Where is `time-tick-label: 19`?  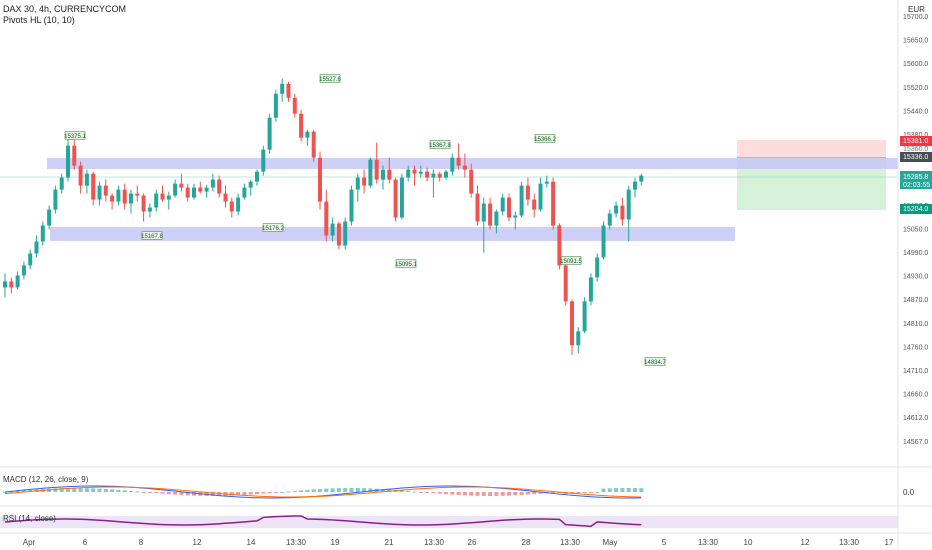
time-tick-label: 19 is located at coordinates (335, 542).